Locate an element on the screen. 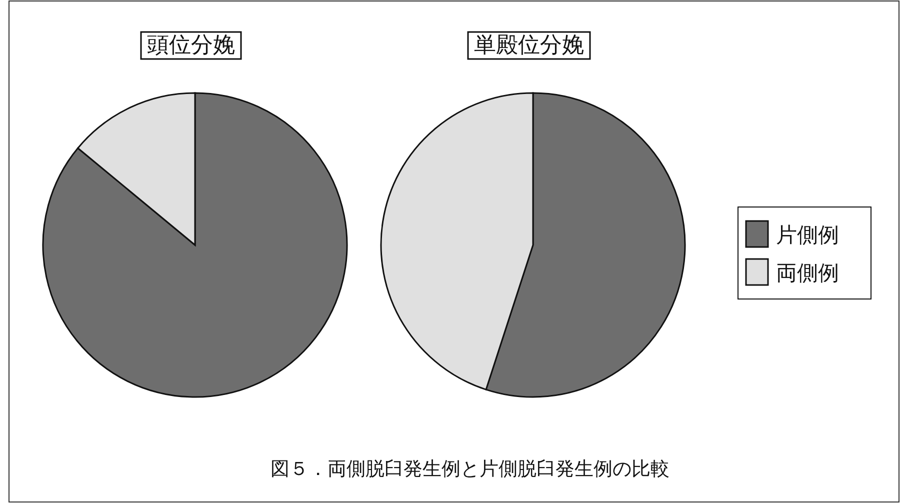  caption: 図５．両側脱臼発生例と片側脱臼発生例の比較 is located at coordinates (470, 469).